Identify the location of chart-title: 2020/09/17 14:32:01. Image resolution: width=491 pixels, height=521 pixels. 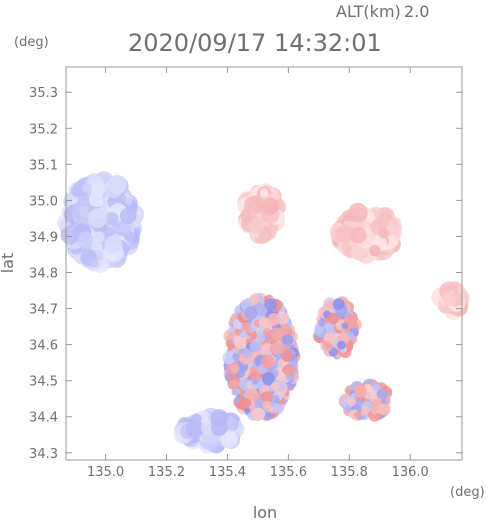
(255, 43).